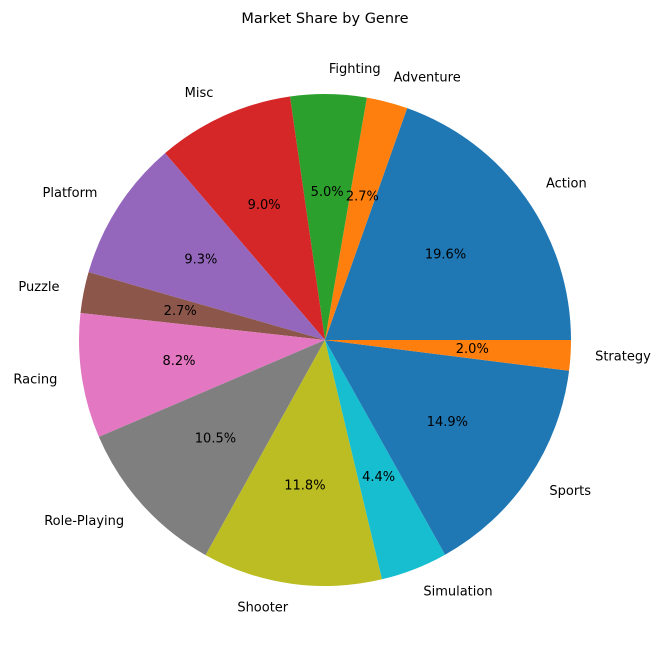  Describe the element at coordinates (304, 486) in the screenshot. I see `percent-label-shooter: 11.8%` at that location.